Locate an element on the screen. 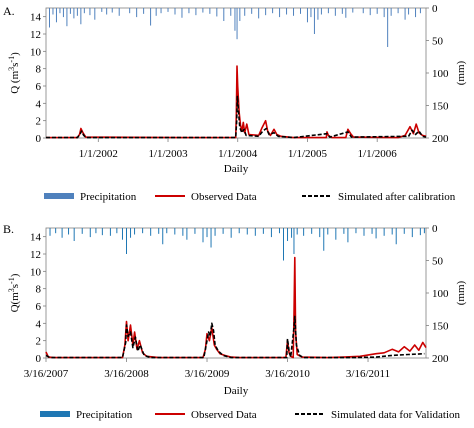 This screenshot has height=428, width=474. panel-label: B. is located at coordinates (8, 229).